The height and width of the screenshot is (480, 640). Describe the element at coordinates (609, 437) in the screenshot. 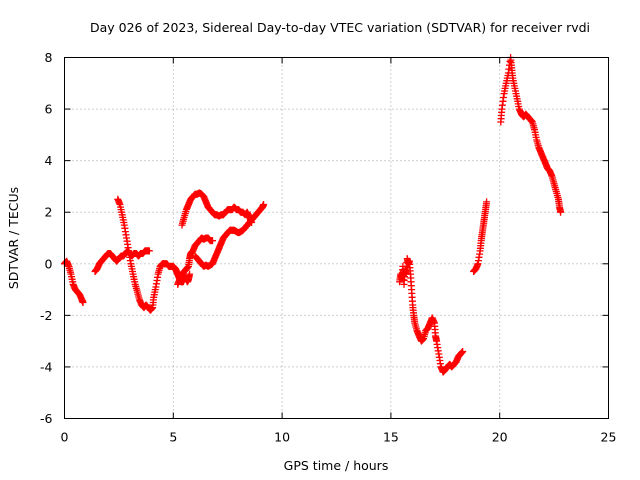

I see `x-tick-label: 25` at that location.